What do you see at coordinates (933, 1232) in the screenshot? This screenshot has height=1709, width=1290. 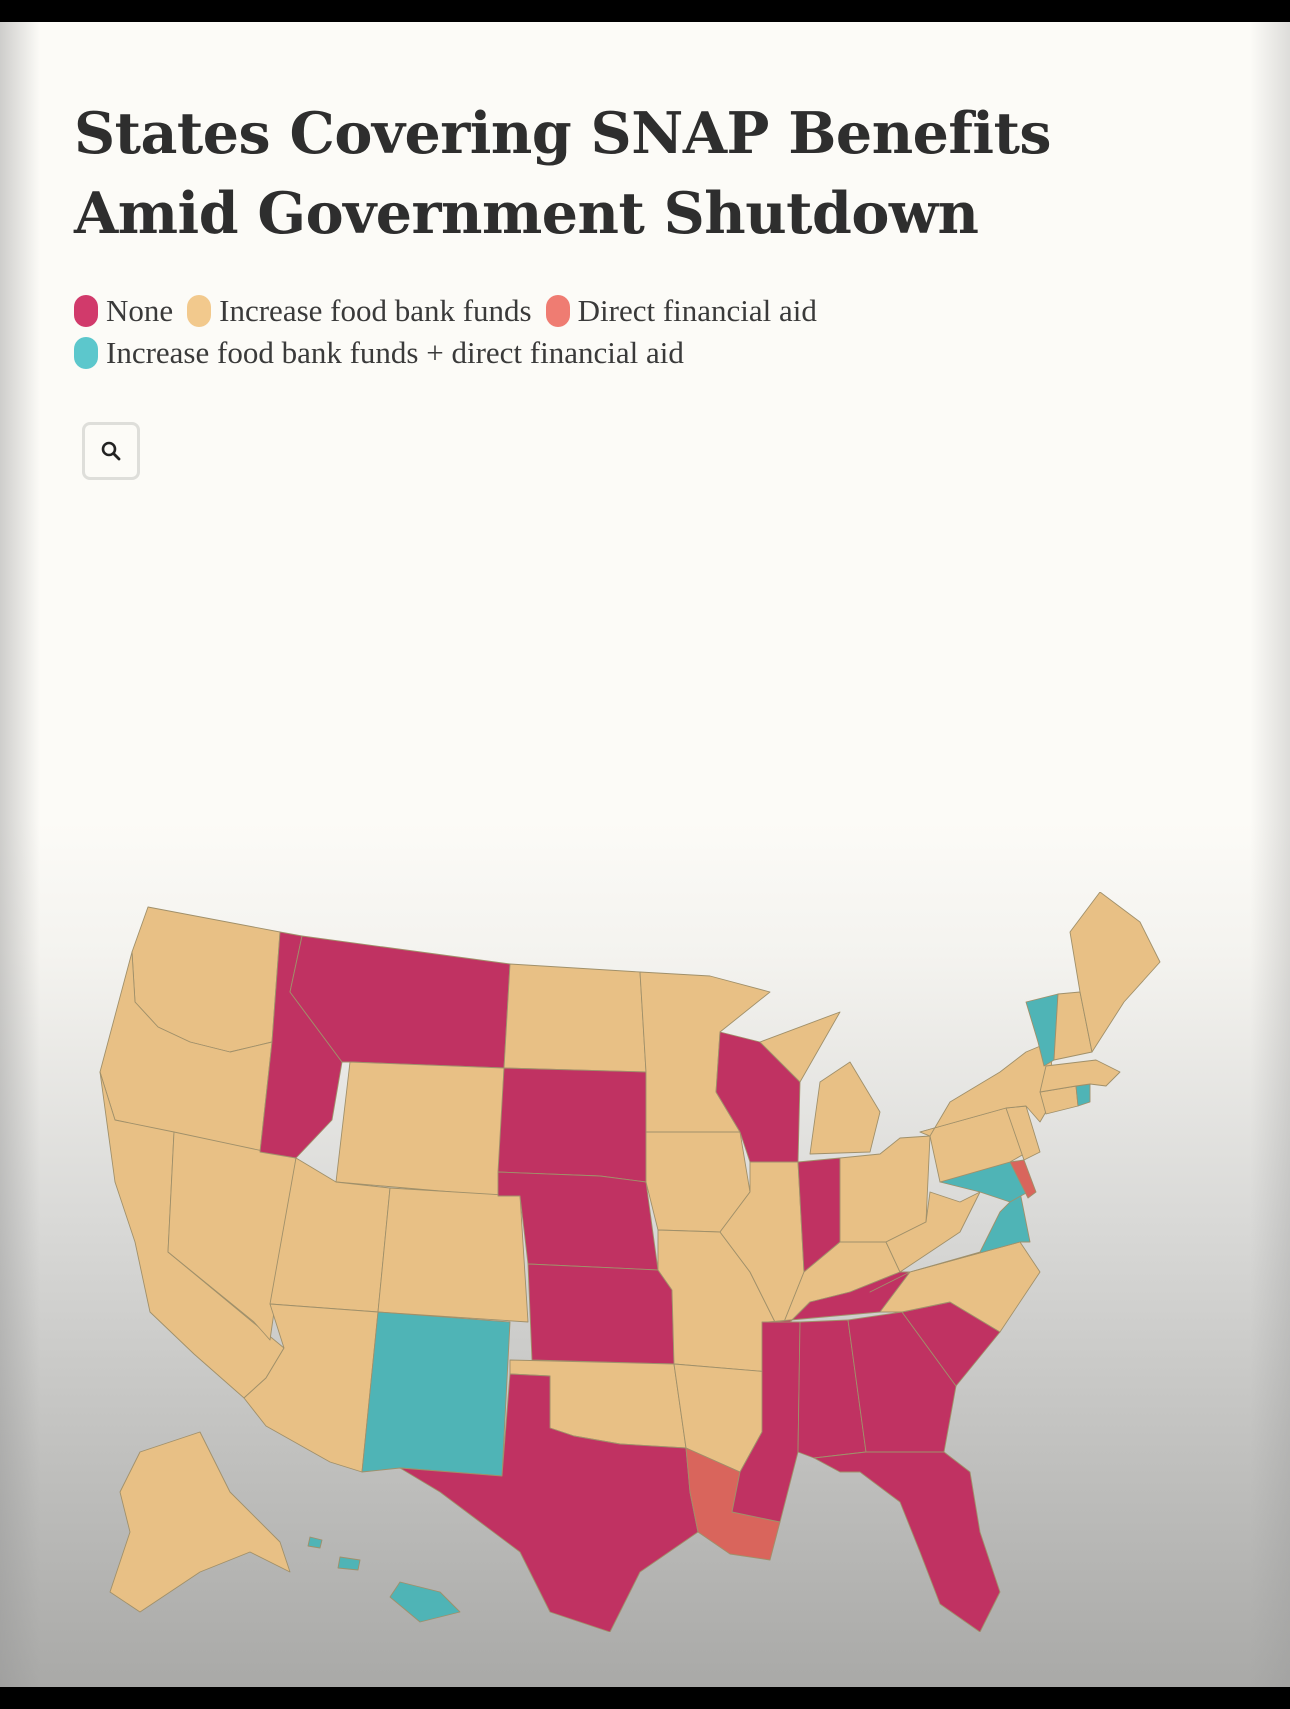 I see `state-WV` at bounding box center [933, 1232].